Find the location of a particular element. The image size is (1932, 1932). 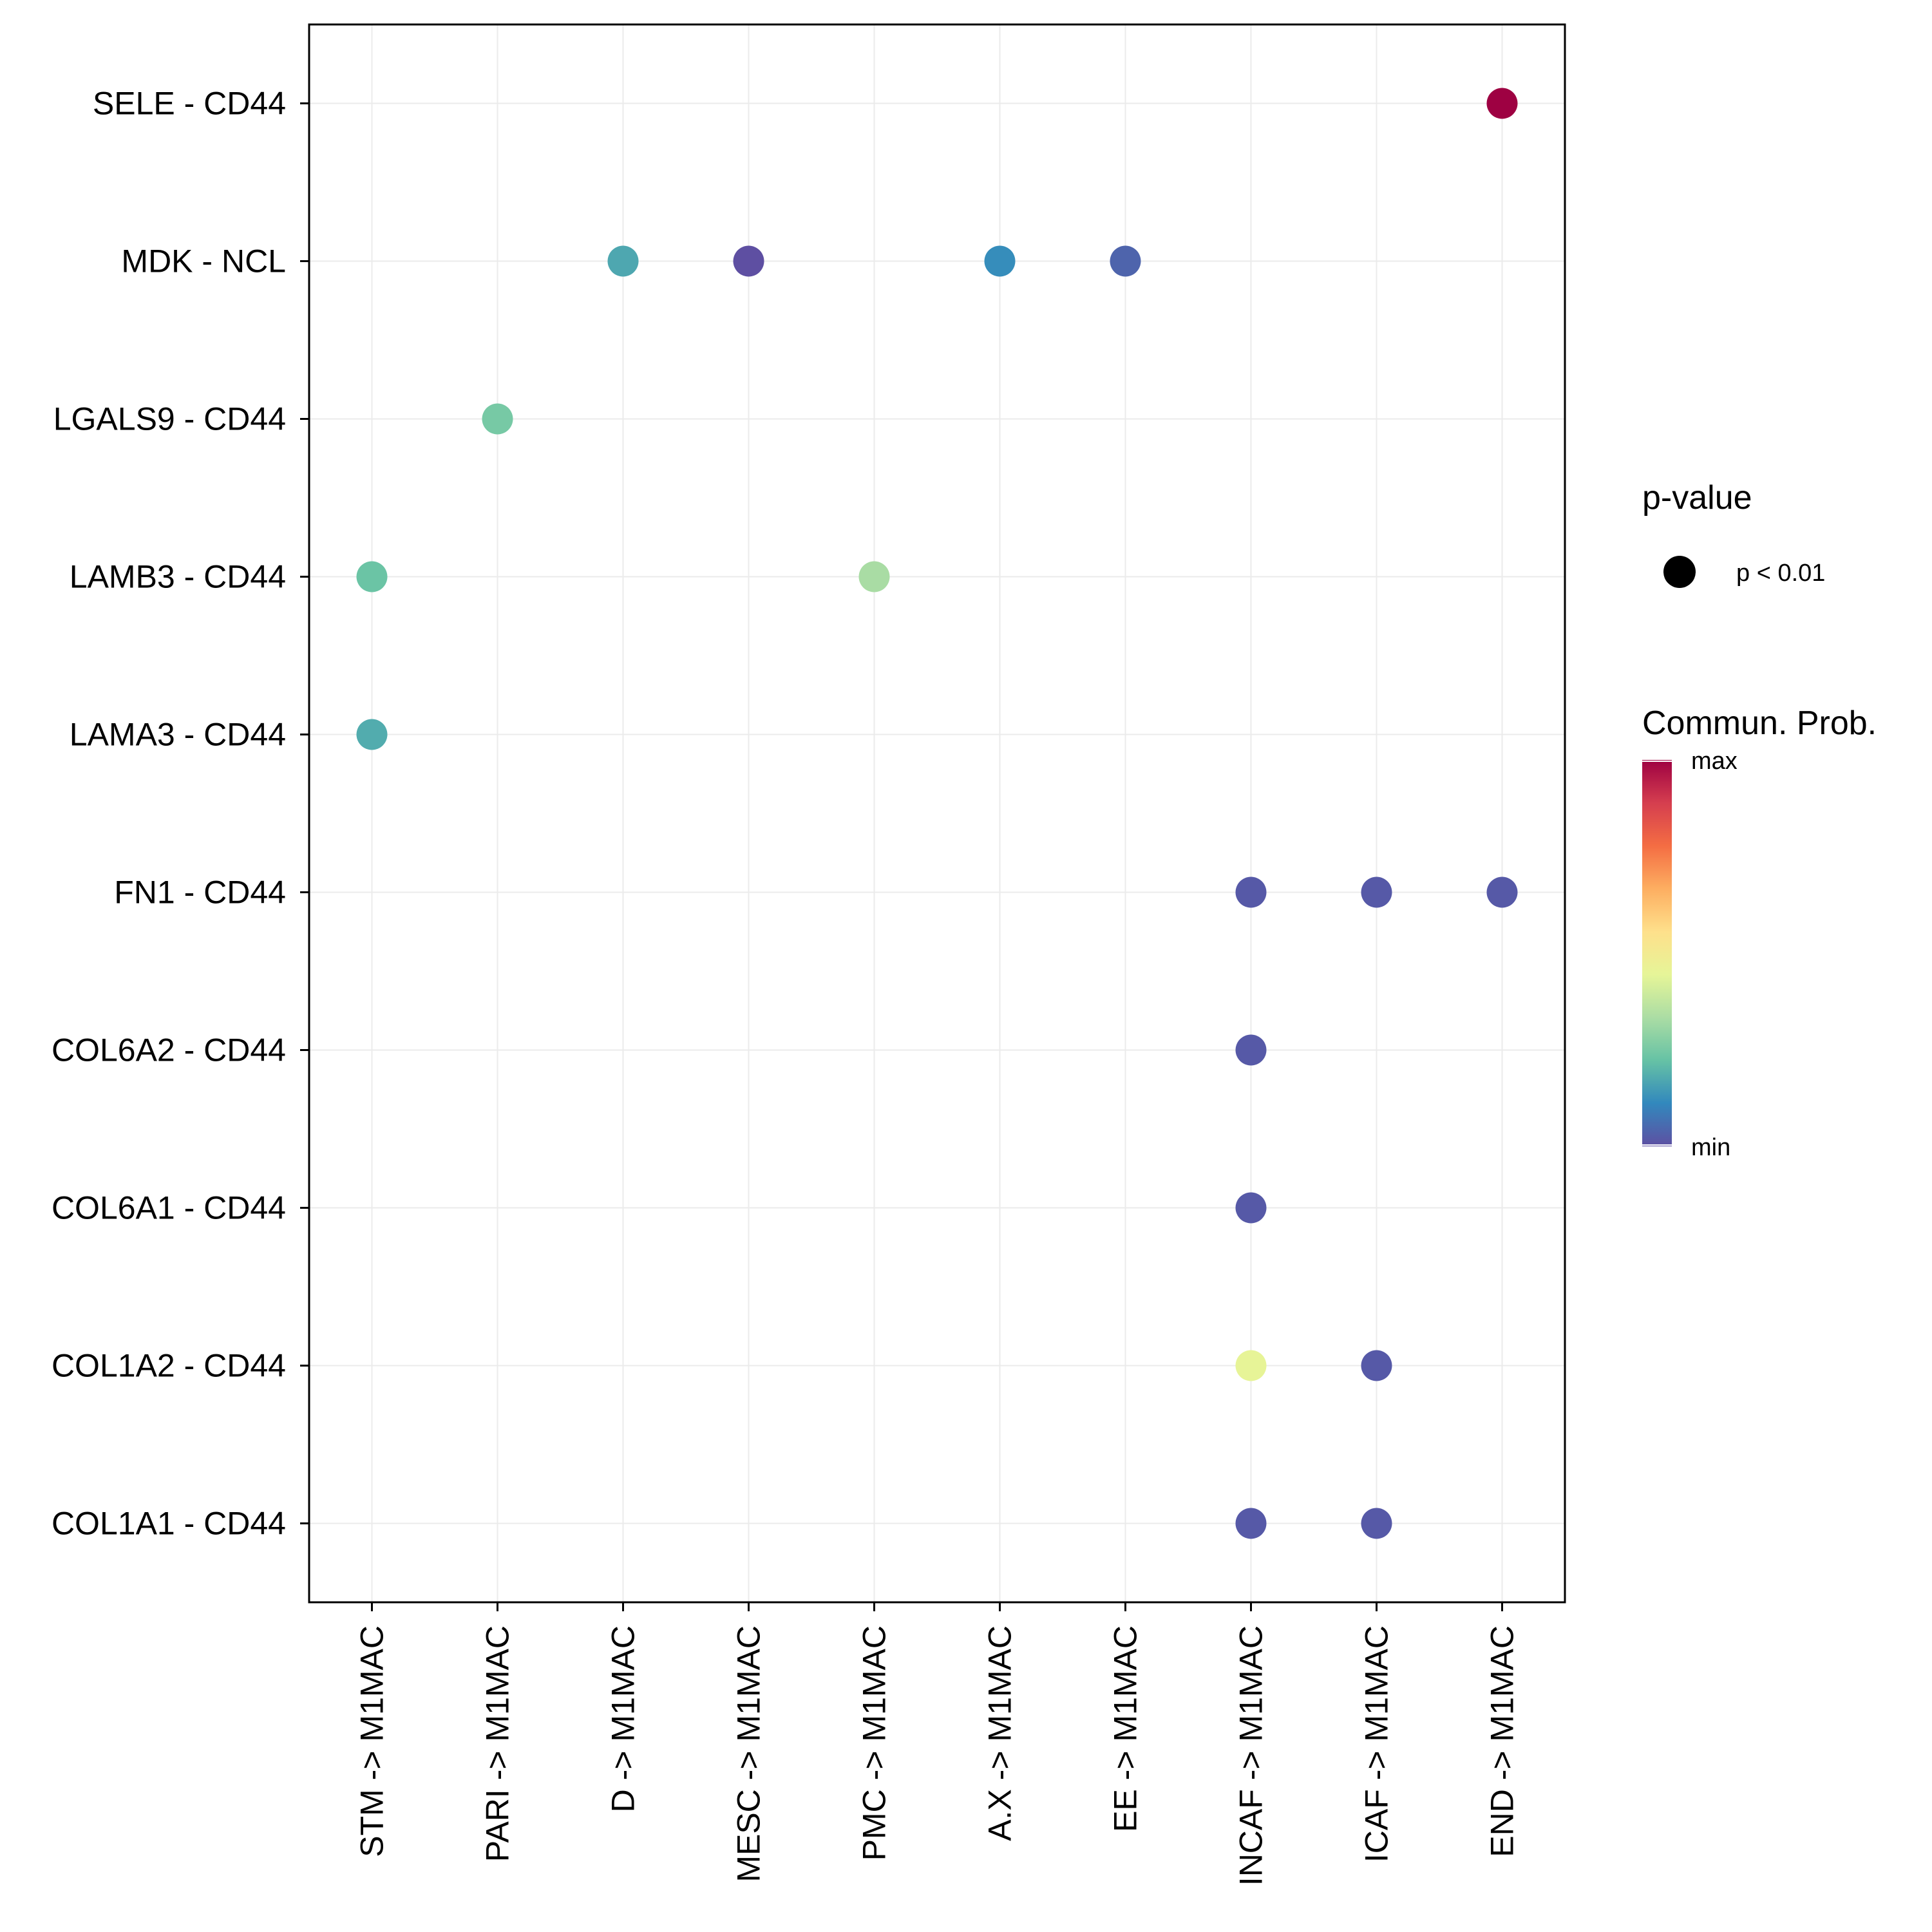

pvalue-legend: p-value p < 0.01 is located at coordinates (1733, 533).